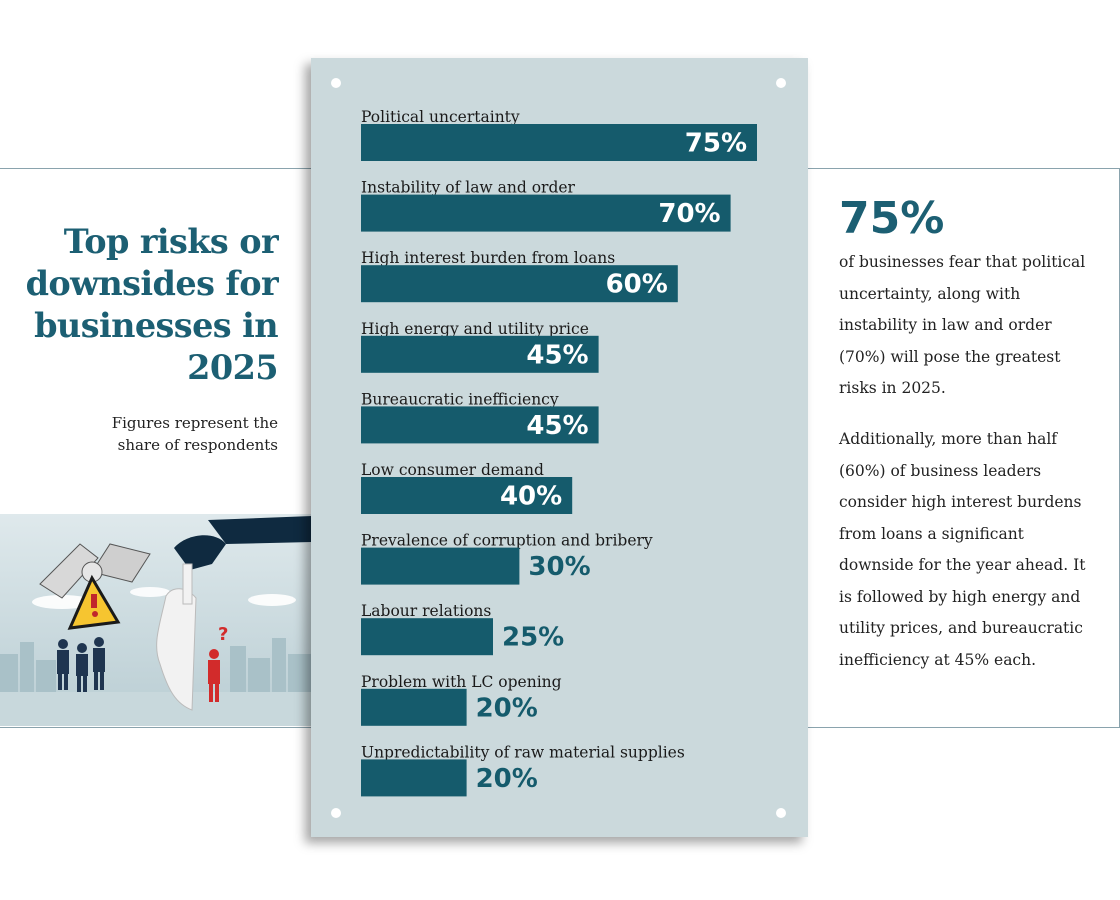 This screenshot has height=900, width=1120. I want to click on category-label: Prevalence of corruption and bribery, so click(507, 541).